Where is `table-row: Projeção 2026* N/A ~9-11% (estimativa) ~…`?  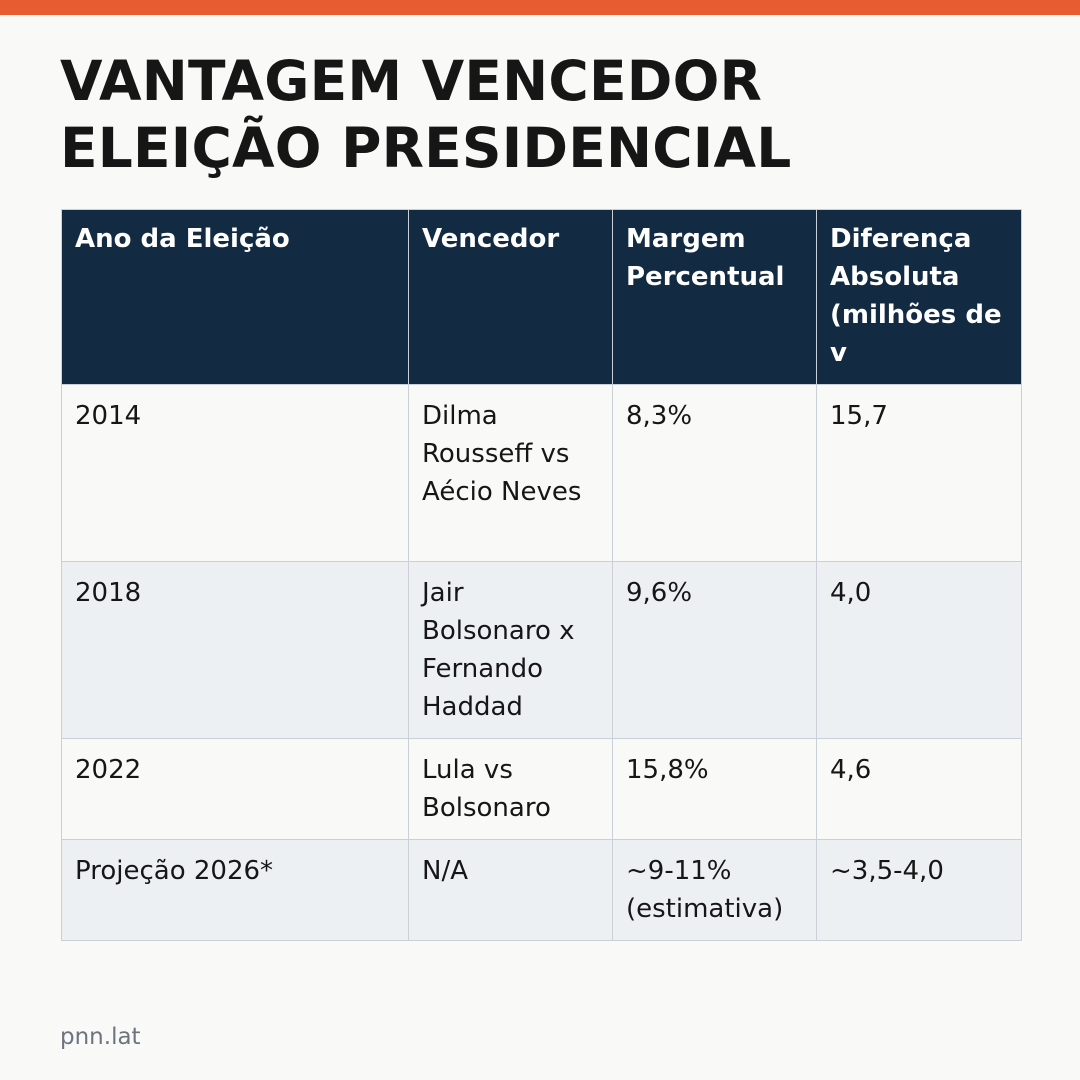 table-row: Projeção 2026* N/A ~9-11% (estimativa) ~… is located at coordinates (541, 890).